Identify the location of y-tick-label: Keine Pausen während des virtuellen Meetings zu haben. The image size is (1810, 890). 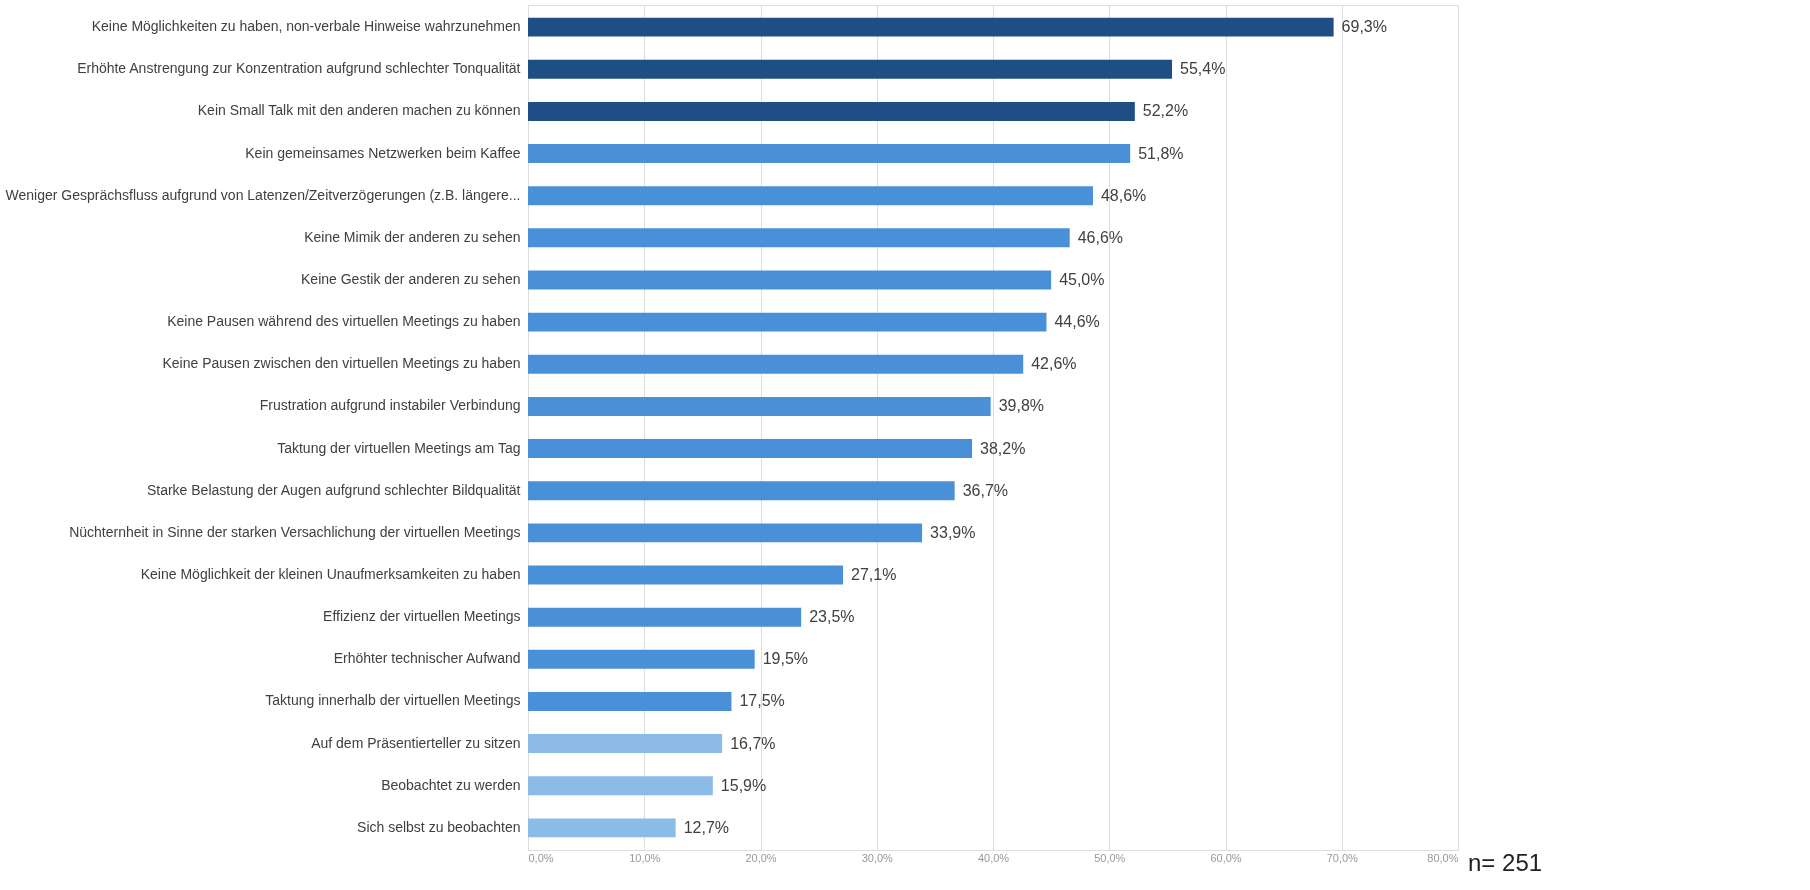
(344, 321).